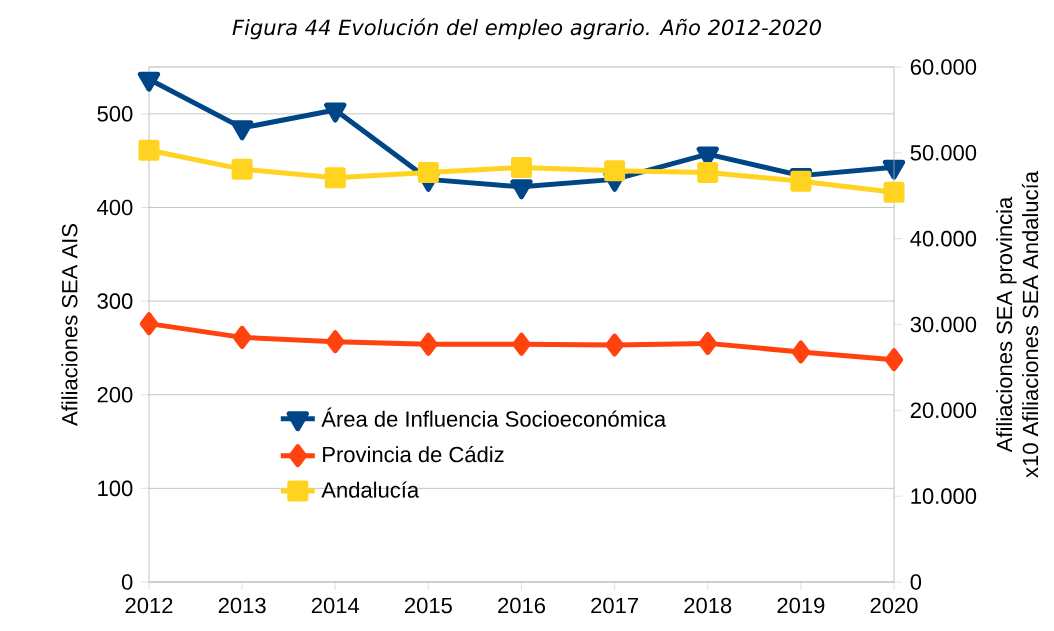 The width and height of the screenshot is (1054, 631). I want to click on y-tick-label: 300, so click(115, 301).